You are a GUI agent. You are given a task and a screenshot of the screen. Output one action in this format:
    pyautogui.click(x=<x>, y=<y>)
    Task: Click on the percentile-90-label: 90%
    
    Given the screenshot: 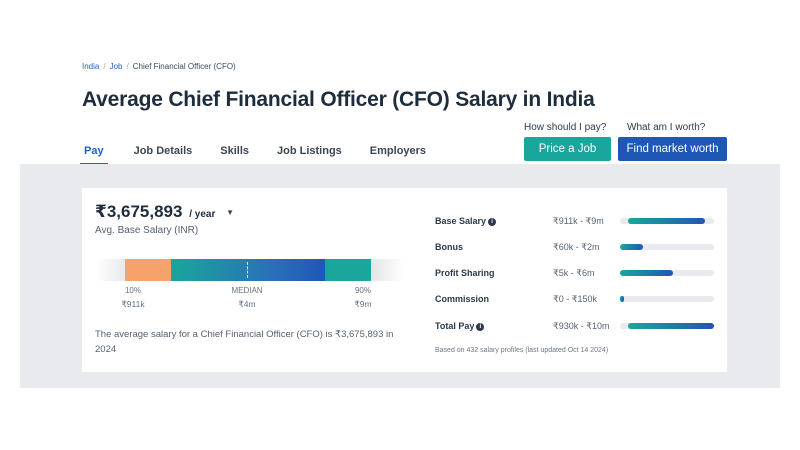 What is the action you would take?
    pyautogui.click(x=362, y=290)
    